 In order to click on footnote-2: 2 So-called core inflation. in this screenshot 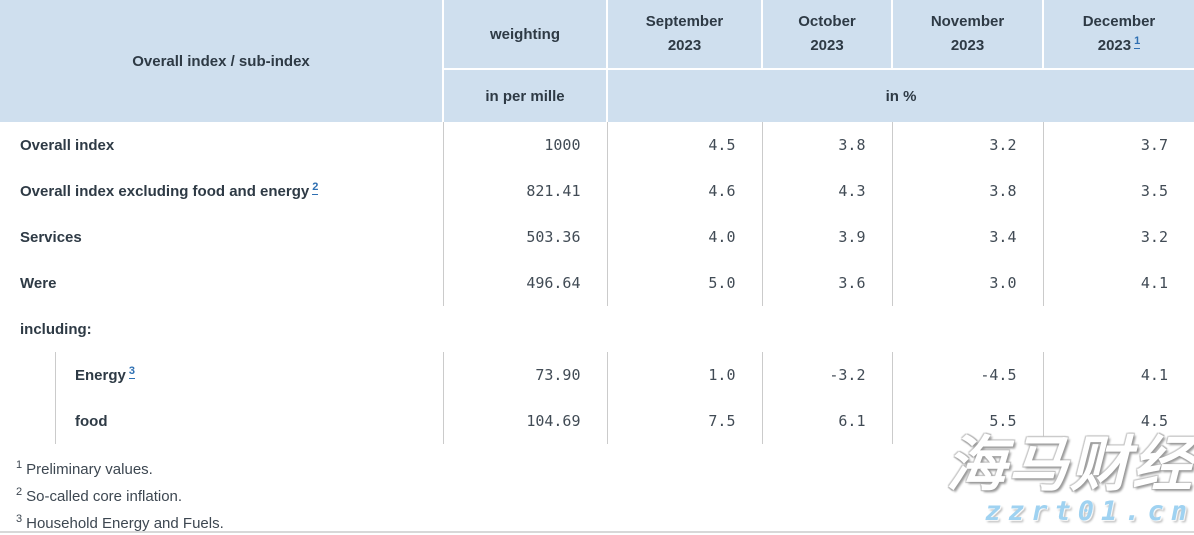, I will do `click(605, 494)`.